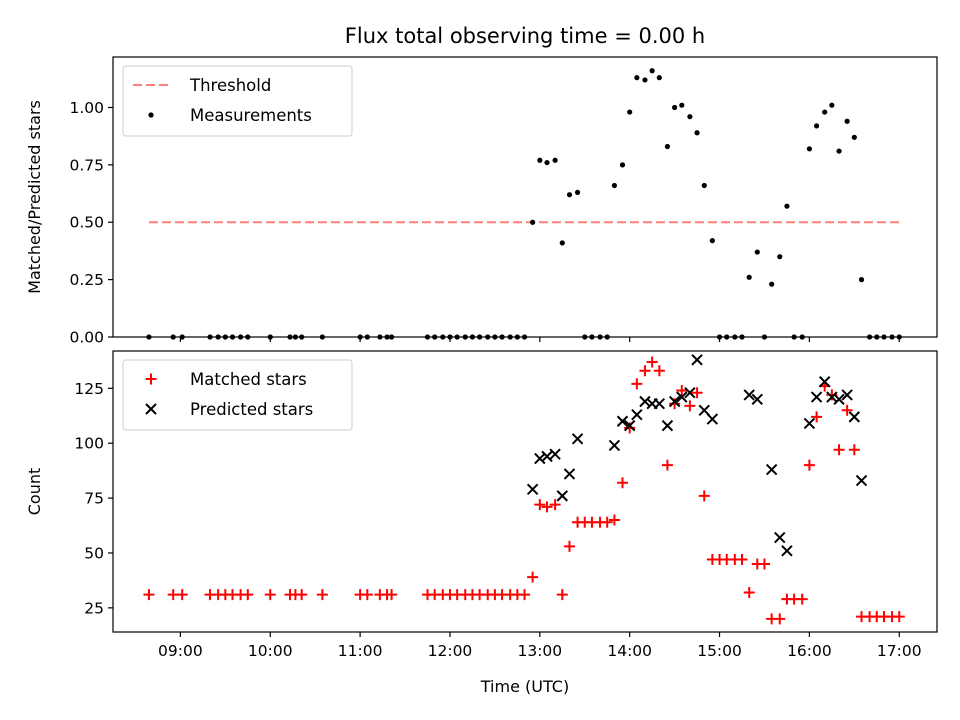  What do you see at coordinates (360, 651) in the screenshot?
I see `x-tick-label: 11:00` at bounding box center [360, 651].